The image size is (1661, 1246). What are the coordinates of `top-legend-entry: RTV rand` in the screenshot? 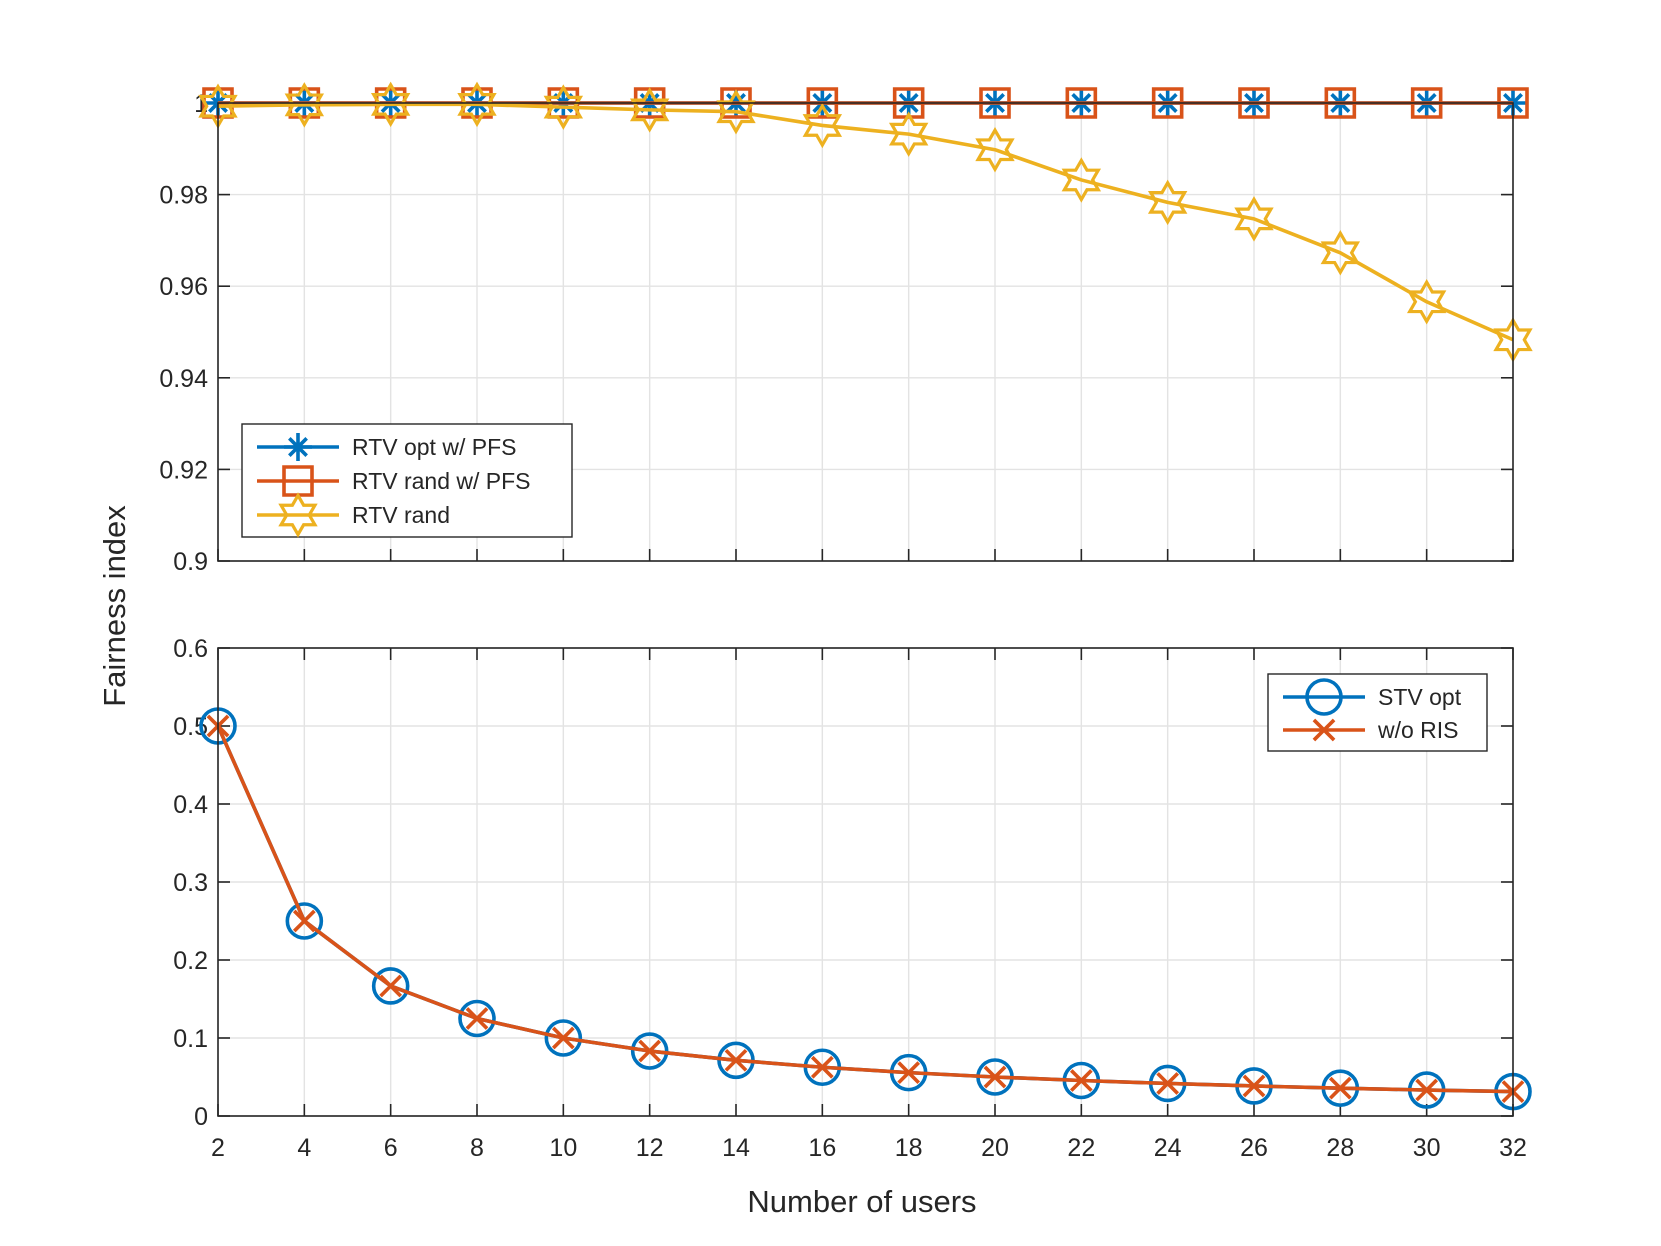 It's located at (353, 515).